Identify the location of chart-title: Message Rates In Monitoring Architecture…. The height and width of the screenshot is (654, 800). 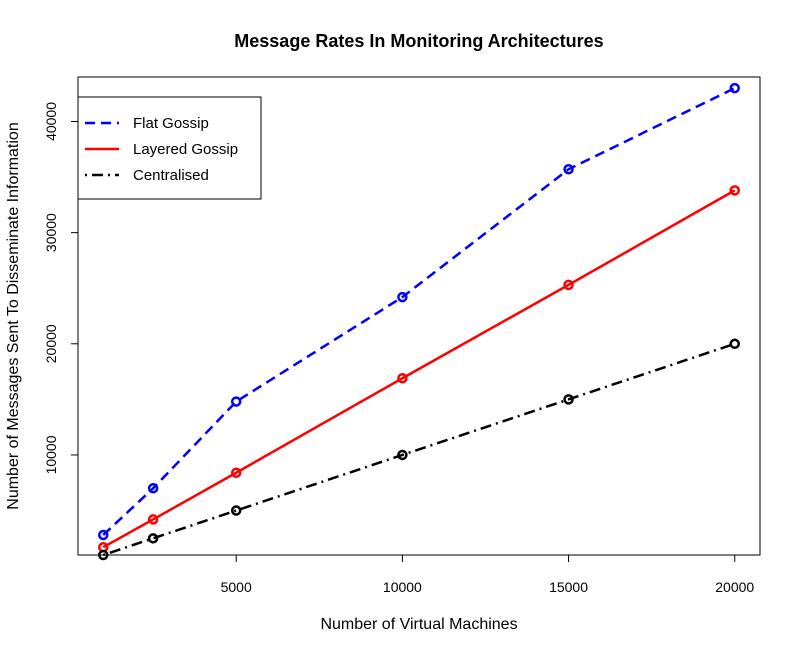
(418, 41).